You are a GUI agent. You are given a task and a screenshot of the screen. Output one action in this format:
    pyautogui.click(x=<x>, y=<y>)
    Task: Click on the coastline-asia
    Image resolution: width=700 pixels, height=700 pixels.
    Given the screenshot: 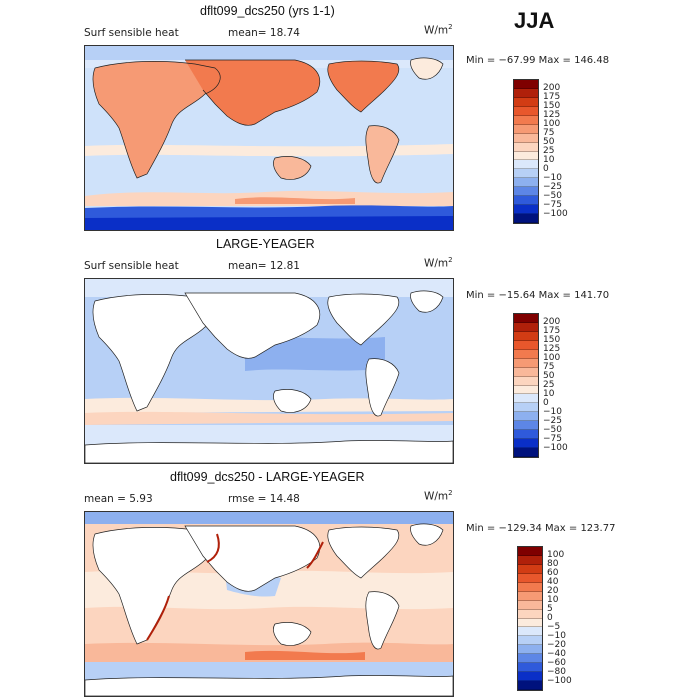 What is the action you would take?
    pyautogui.click(x=253, y=92)
    